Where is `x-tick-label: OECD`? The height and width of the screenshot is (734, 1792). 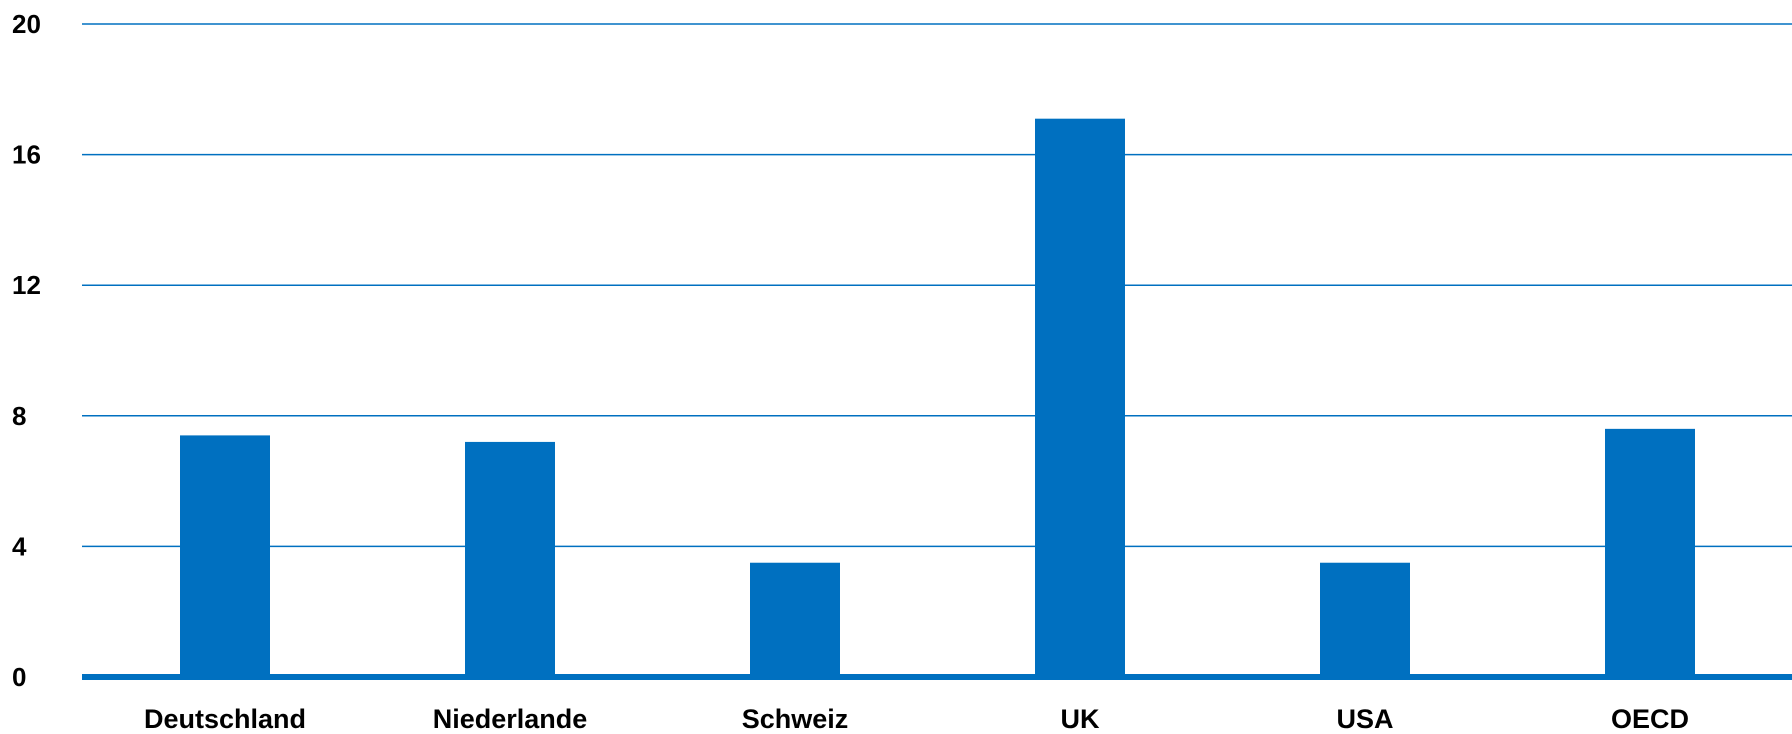 x-tick-label: OECD is located at coordinates (1650, 719).